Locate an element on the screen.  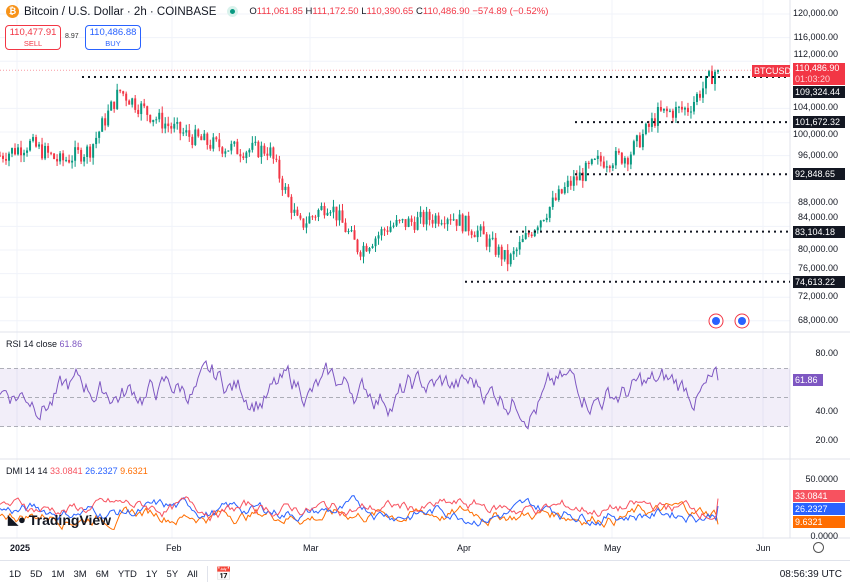
range-button-5d: 5D is located at coordinates (36, 574).